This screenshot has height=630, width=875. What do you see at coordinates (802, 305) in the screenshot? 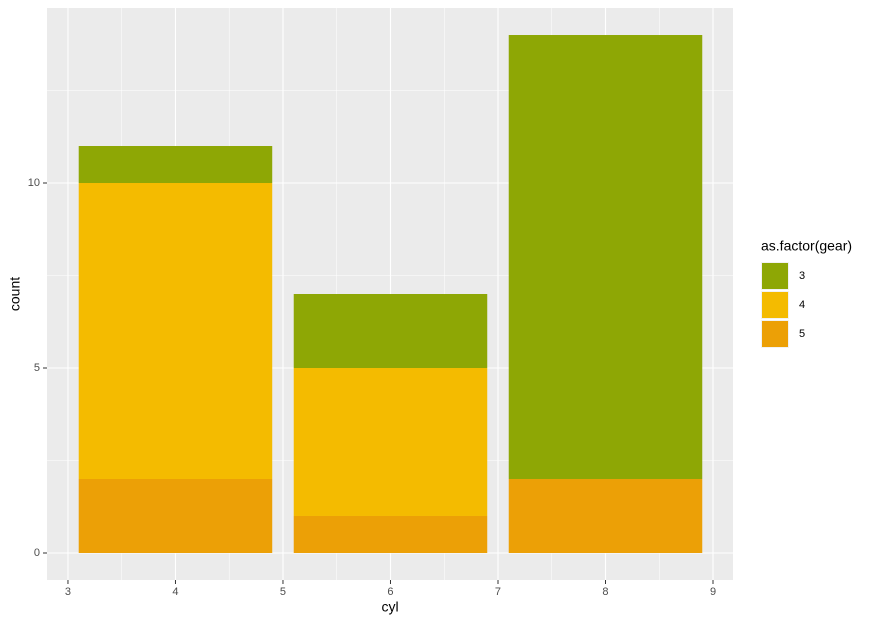
I see `legend-label: 4` at bounding box center [802, 305].